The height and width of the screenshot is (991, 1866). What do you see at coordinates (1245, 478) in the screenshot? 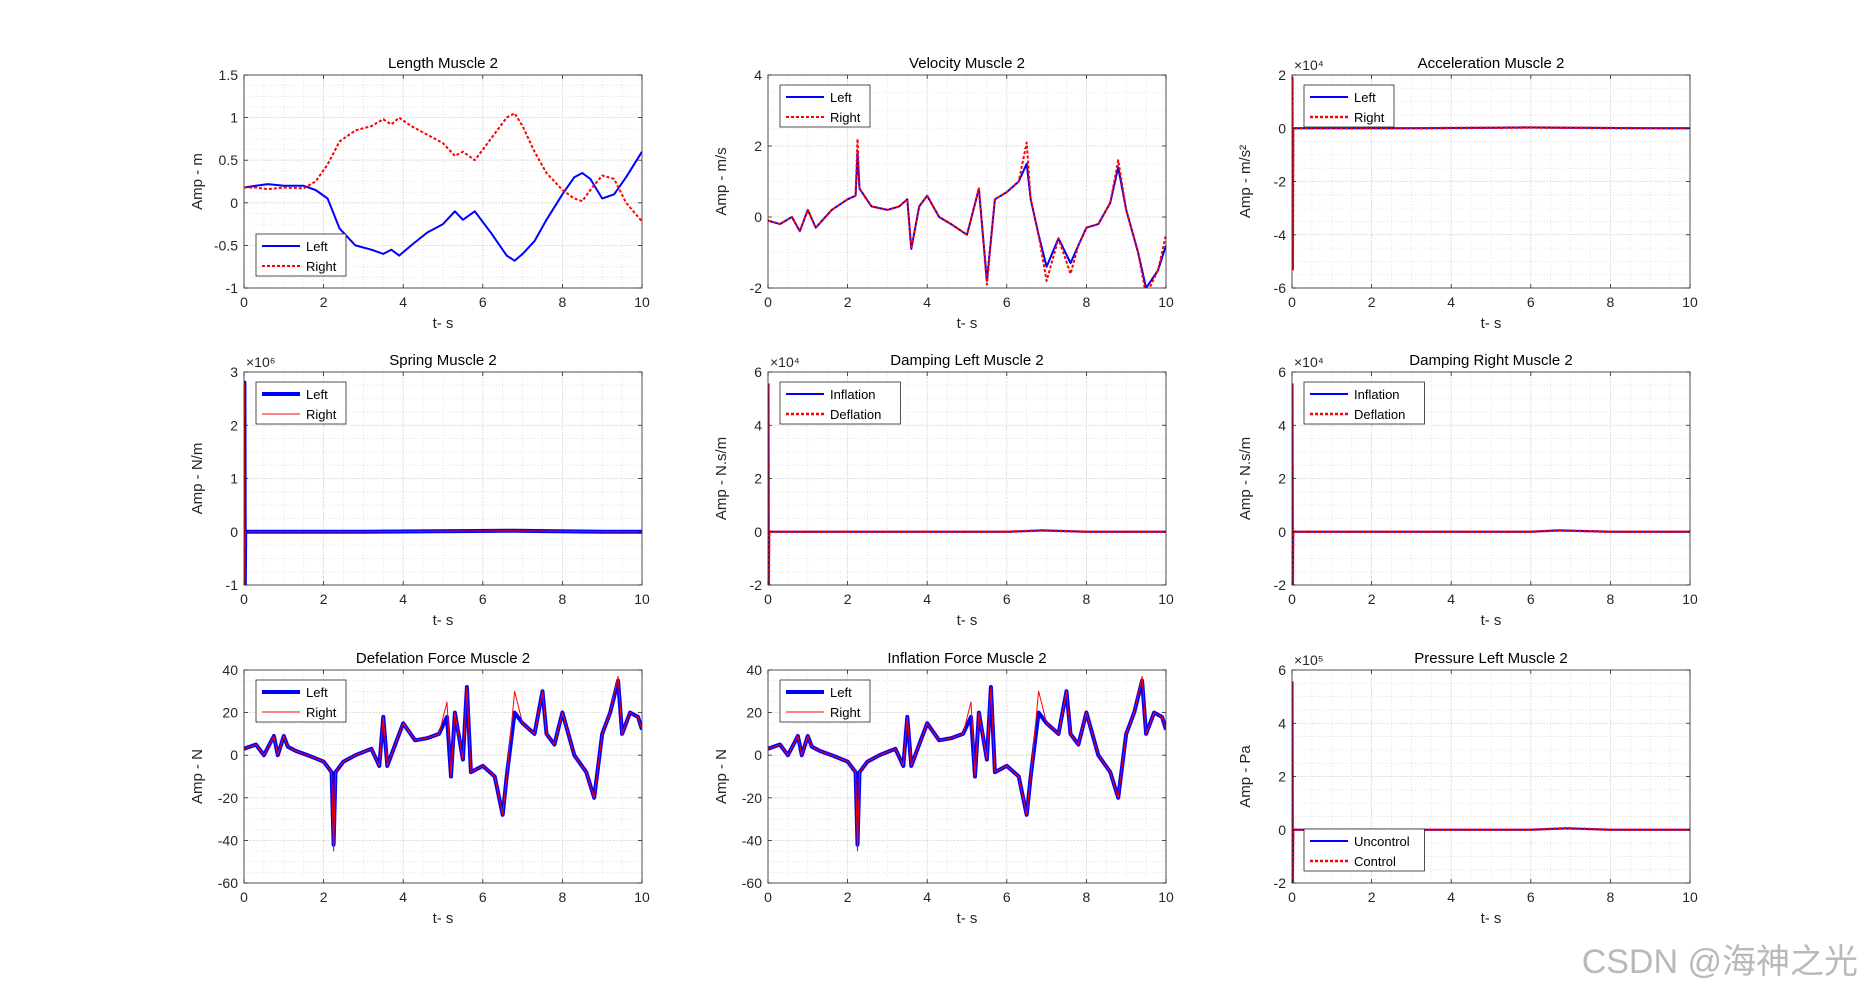
I see `y-axis-label: Amp - N.s/m` at bounding box center [1245, 478].